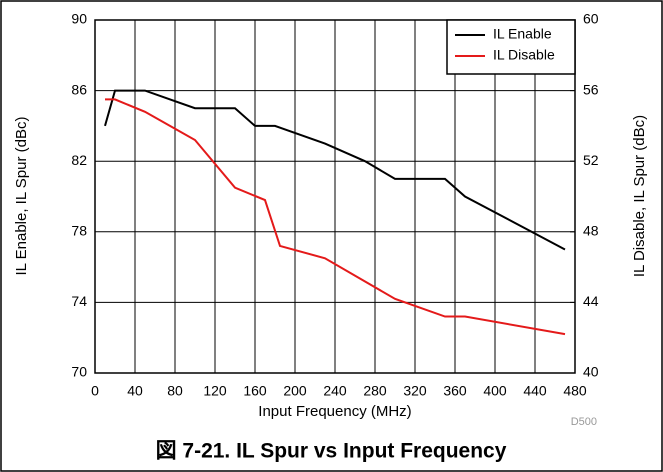 The height and width of the screenshot is (472, 663). I want to click on y-axis-label: IL Enable, IL Spur (dBc), so click(21, 196).